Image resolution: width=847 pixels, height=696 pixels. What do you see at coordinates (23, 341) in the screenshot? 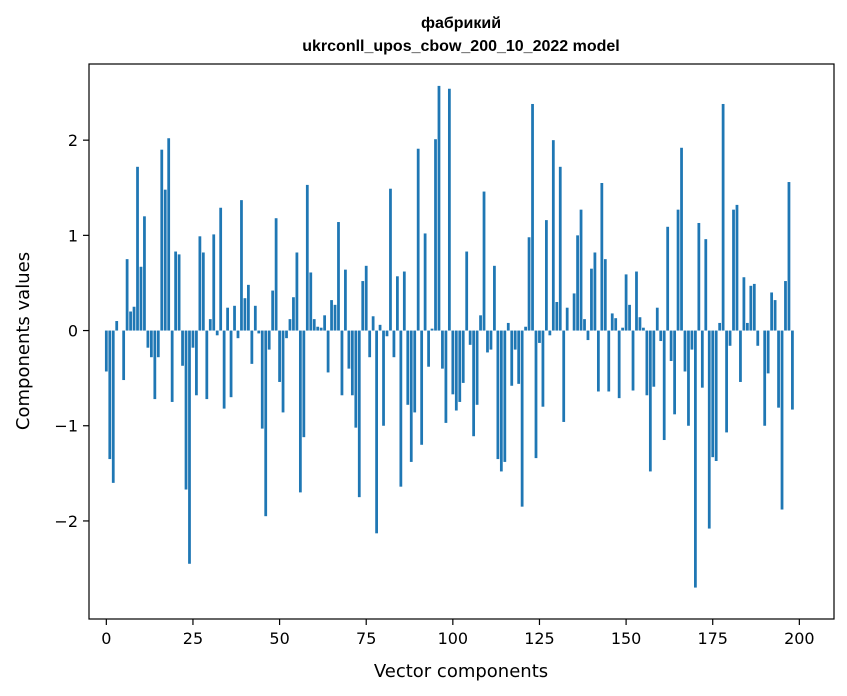
I see `y-axis-label: Components values` at bounding box center [23, 341].